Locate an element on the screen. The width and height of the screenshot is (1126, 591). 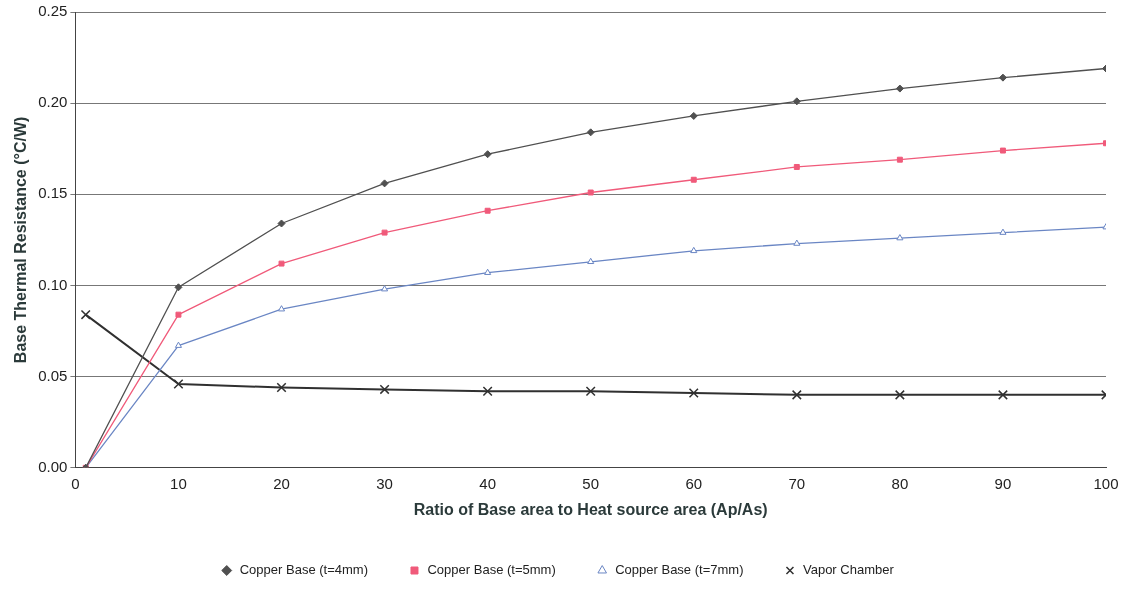
legend-label: Copper Base (t=7mm) is located at coordinates (679, 570).